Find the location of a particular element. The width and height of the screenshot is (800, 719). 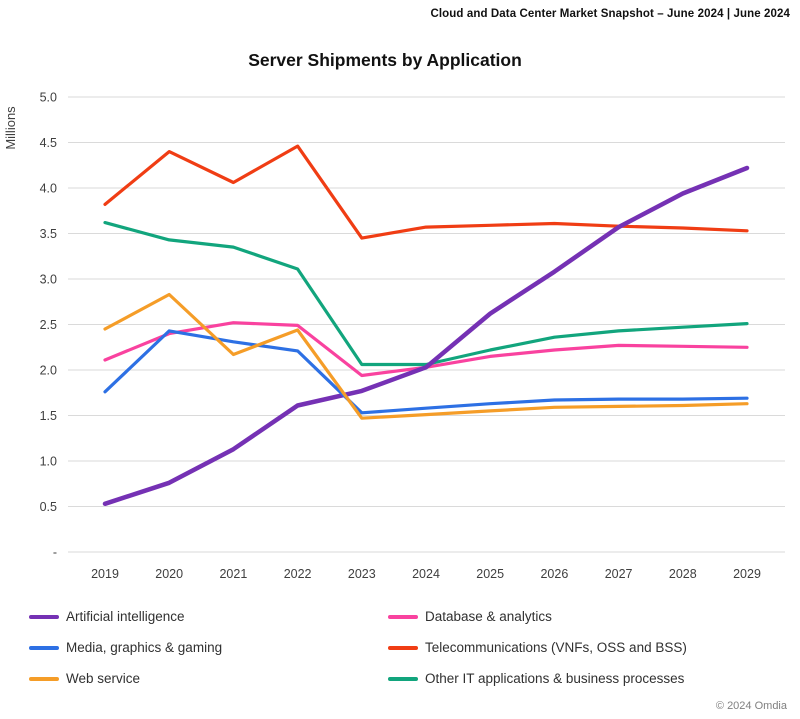

legend-label: Web service is located at coordinates (103, 678).